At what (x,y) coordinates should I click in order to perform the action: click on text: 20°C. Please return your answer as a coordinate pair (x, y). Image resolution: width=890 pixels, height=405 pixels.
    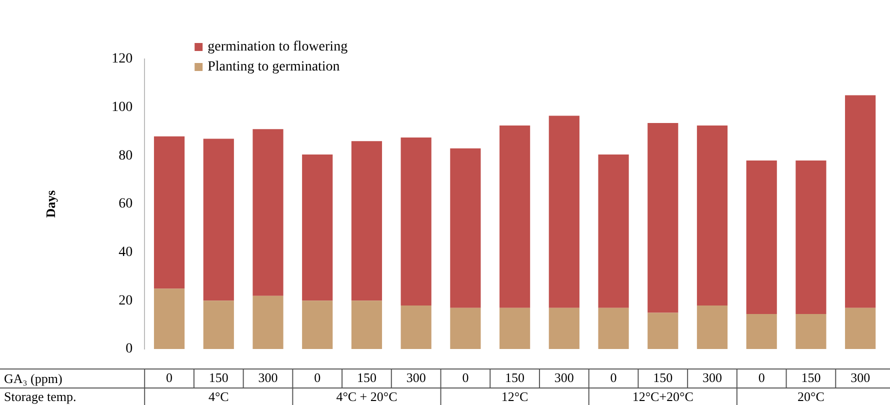
    Looking at the image, I should click on (811, 396).